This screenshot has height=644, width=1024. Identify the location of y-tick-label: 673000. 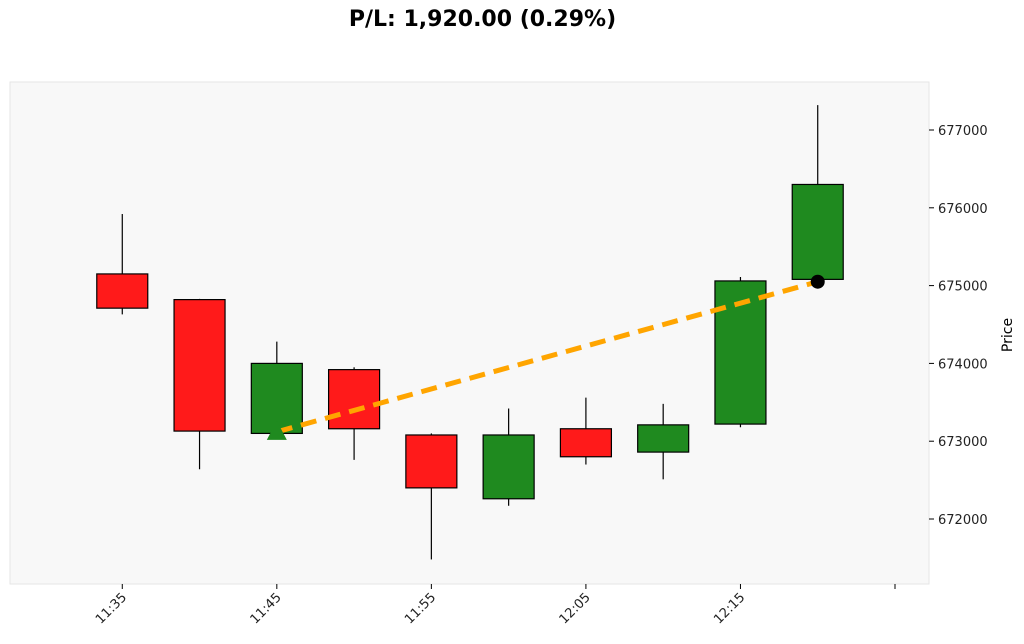
(963, 442).